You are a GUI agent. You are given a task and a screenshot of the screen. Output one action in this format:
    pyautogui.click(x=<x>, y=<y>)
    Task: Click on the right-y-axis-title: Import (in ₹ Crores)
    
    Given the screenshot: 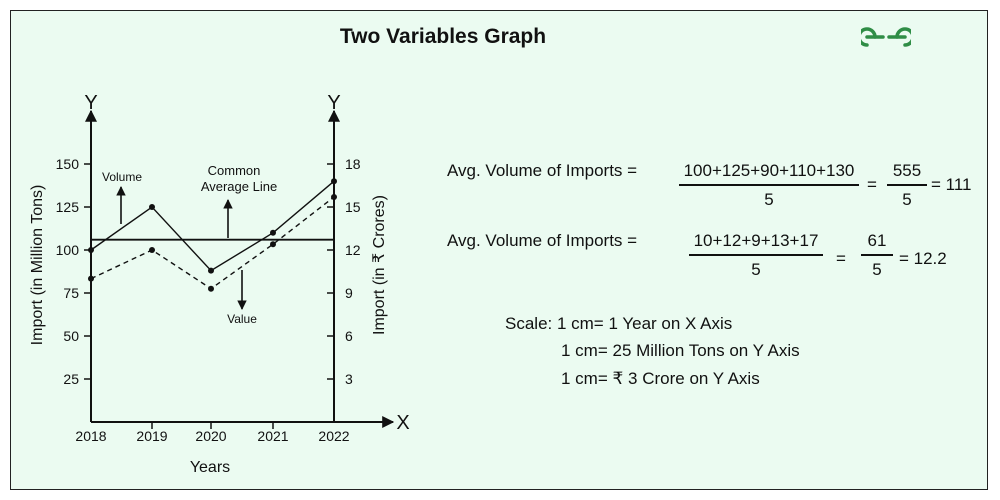 What is the action you would take?
    pyautogui.click(x=379, y=265)
    